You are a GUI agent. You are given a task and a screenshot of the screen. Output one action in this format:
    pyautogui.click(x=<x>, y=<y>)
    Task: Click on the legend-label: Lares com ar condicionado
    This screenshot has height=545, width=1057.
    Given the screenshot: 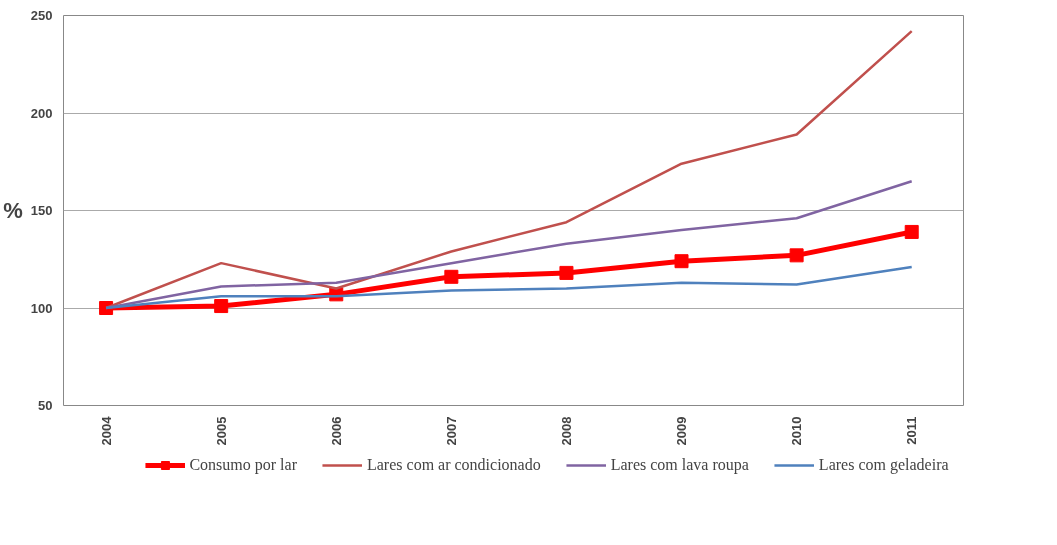 What is the action you would take?
    pyautogui.click(x=453, y=465)
    